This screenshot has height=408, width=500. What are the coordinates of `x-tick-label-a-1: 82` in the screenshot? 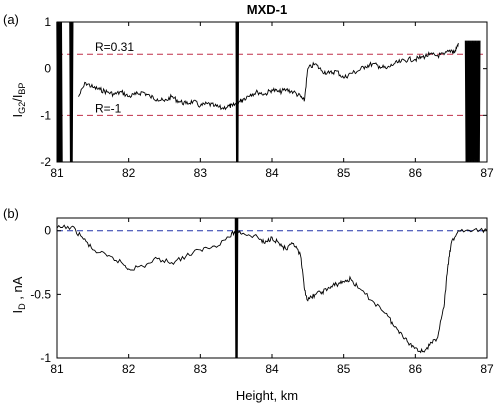 It's located at (129, 173).